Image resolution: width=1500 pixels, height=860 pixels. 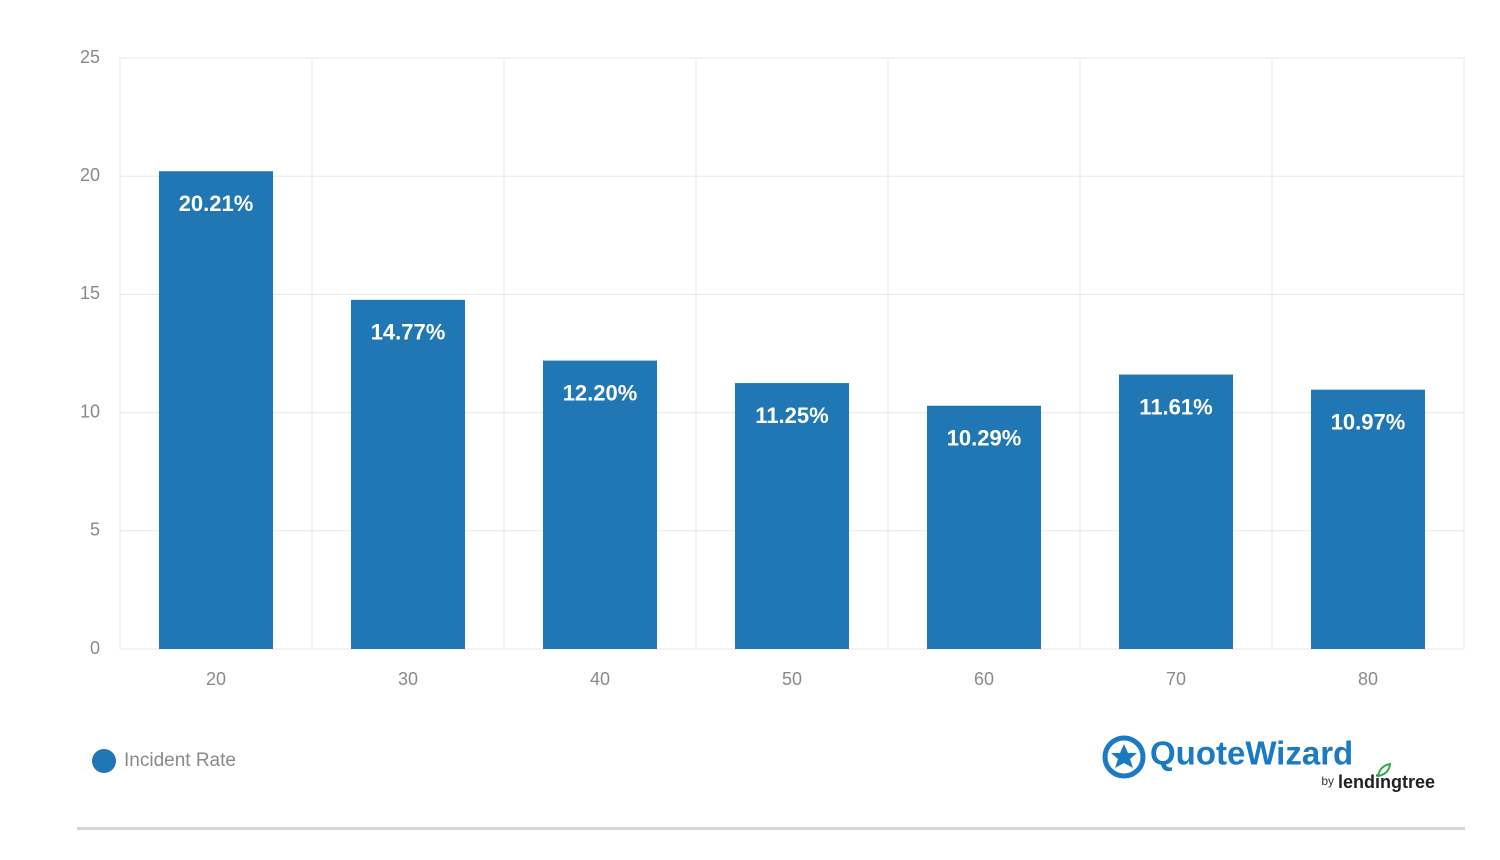 What do you see at coordinates (1251, 753) in the screenshot?
I see `logo-name: QuoteWizard` at bounding box center [1251, 753].